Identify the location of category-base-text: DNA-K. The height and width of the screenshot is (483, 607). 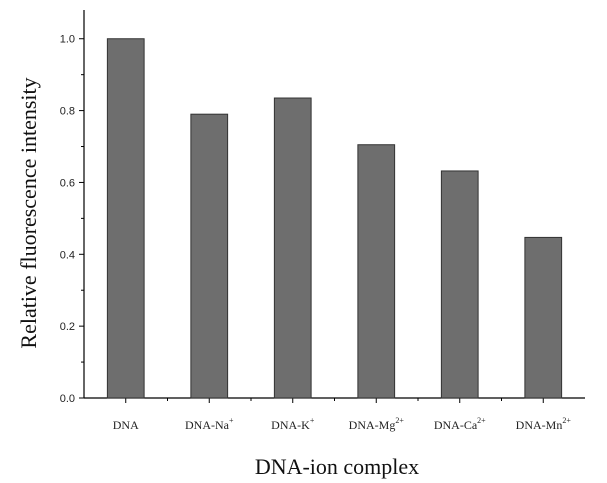
(290, 425).